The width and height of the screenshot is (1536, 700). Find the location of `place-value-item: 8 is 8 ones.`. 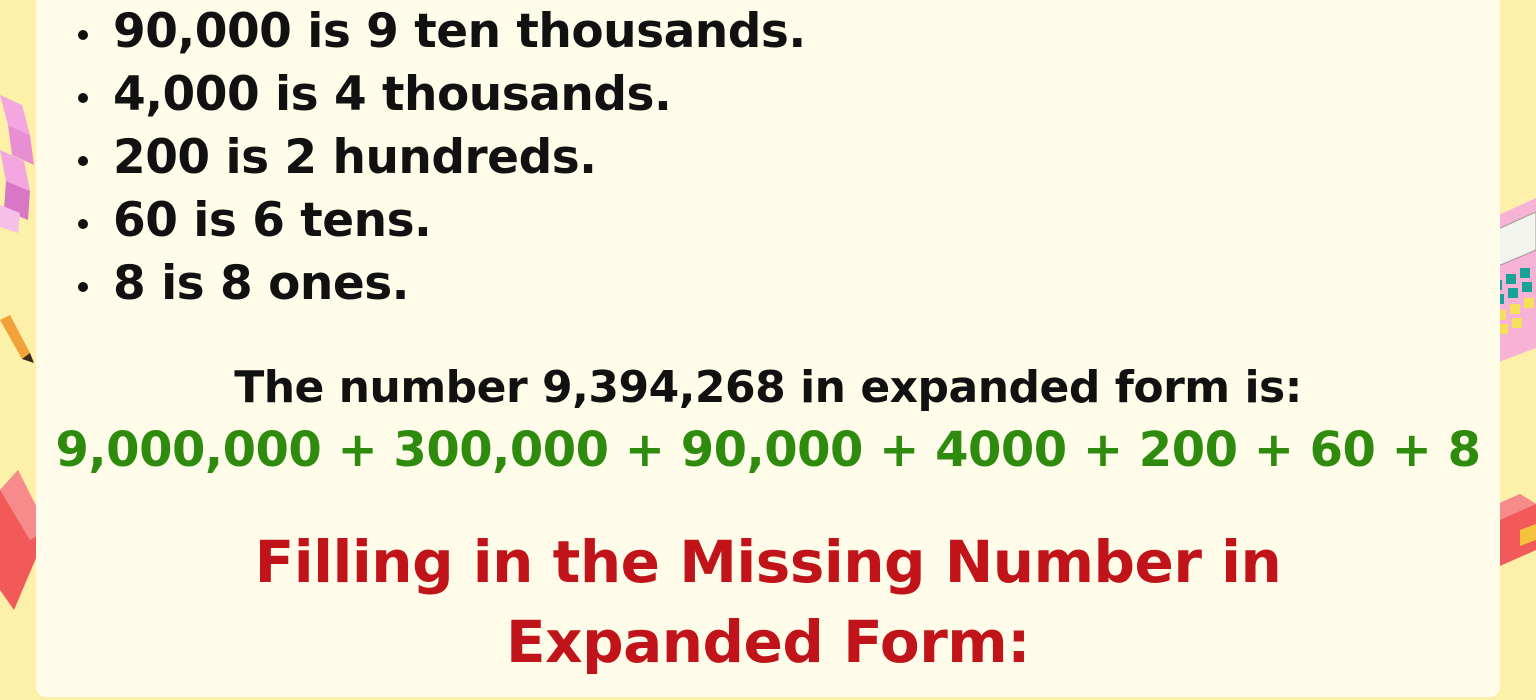

place-value-item: 8 is 8 ones. is located at coordinates (440, 285).